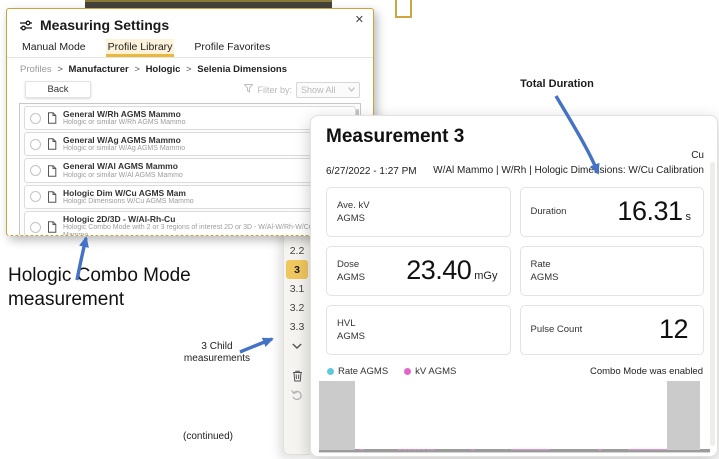  I want to click on list-controls: Back Filter by: Show All, so click(190, 88).